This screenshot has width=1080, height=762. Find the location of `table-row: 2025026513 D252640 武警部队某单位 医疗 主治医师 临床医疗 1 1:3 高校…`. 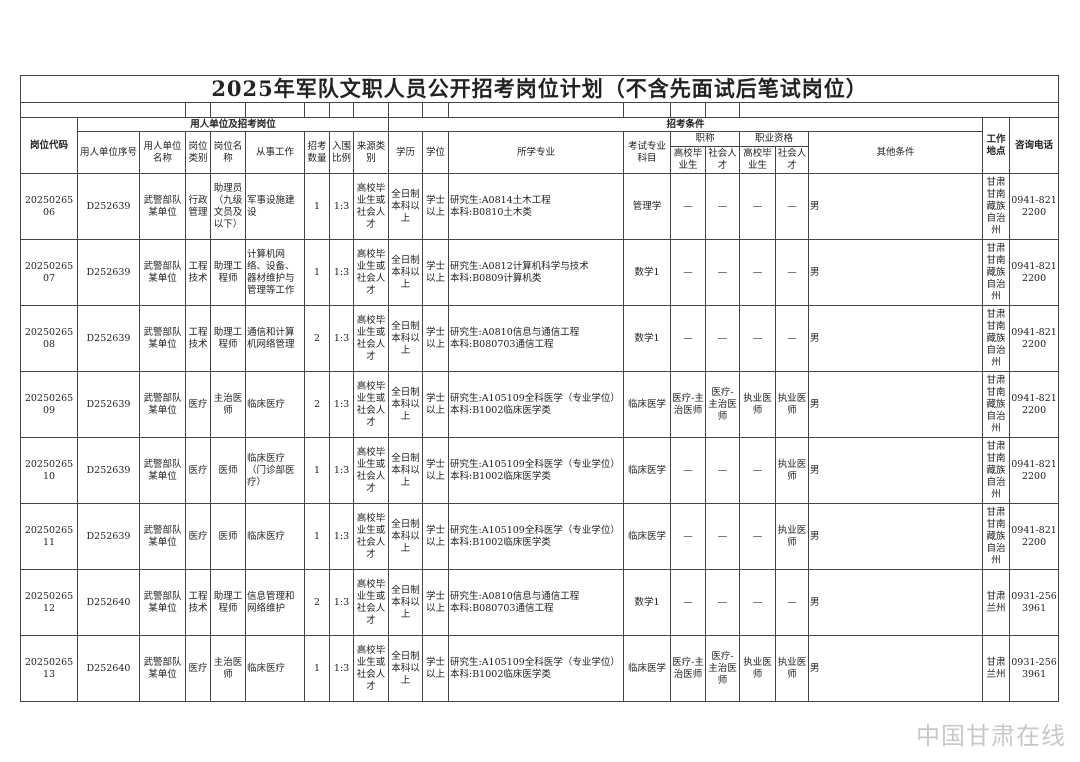

table-row: 2025026513 D252640 武警部队某单位 医疗 主治医师 临床医疗 1 1:3 高校… is located at coordinates (540, 668).